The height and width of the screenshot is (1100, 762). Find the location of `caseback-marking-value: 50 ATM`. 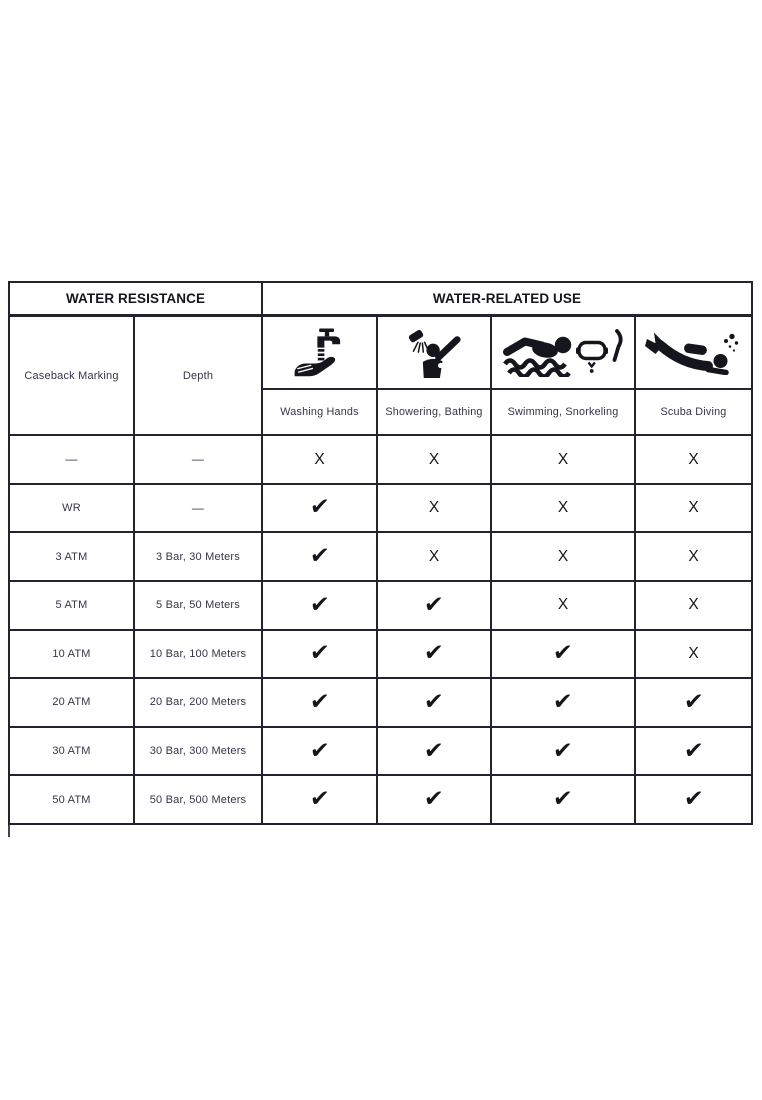

caseback-marking-value: 50 ATM is located at coordinates (71, 799).